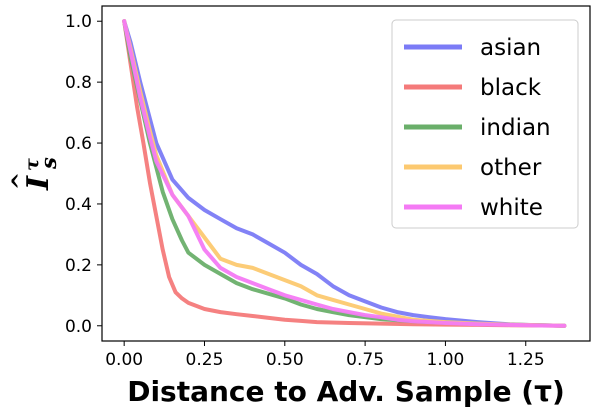 The width and height of the screenshot is (598, 419). What do you see at coordinates (78, 327) in the screenshot?
I see `y-tick-label: 0.0` at bounding box center [78, 327].